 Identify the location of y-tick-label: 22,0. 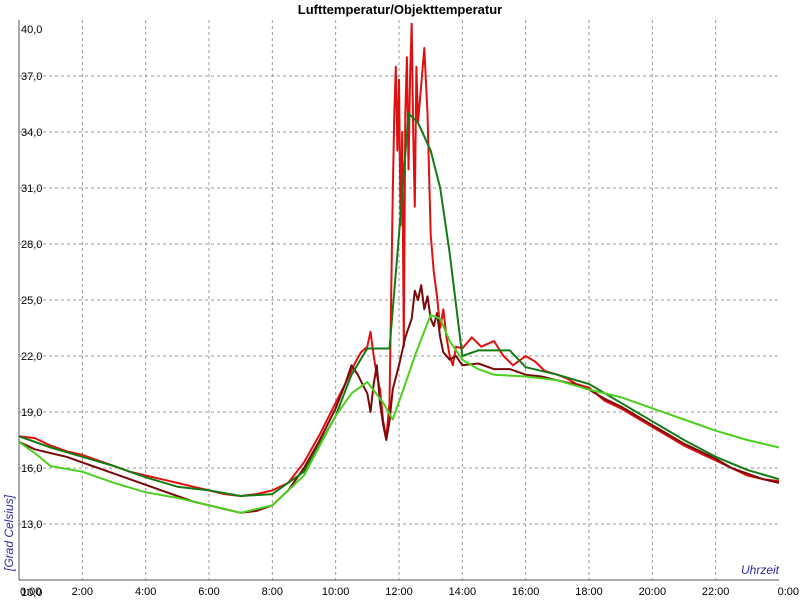
(31, 357).